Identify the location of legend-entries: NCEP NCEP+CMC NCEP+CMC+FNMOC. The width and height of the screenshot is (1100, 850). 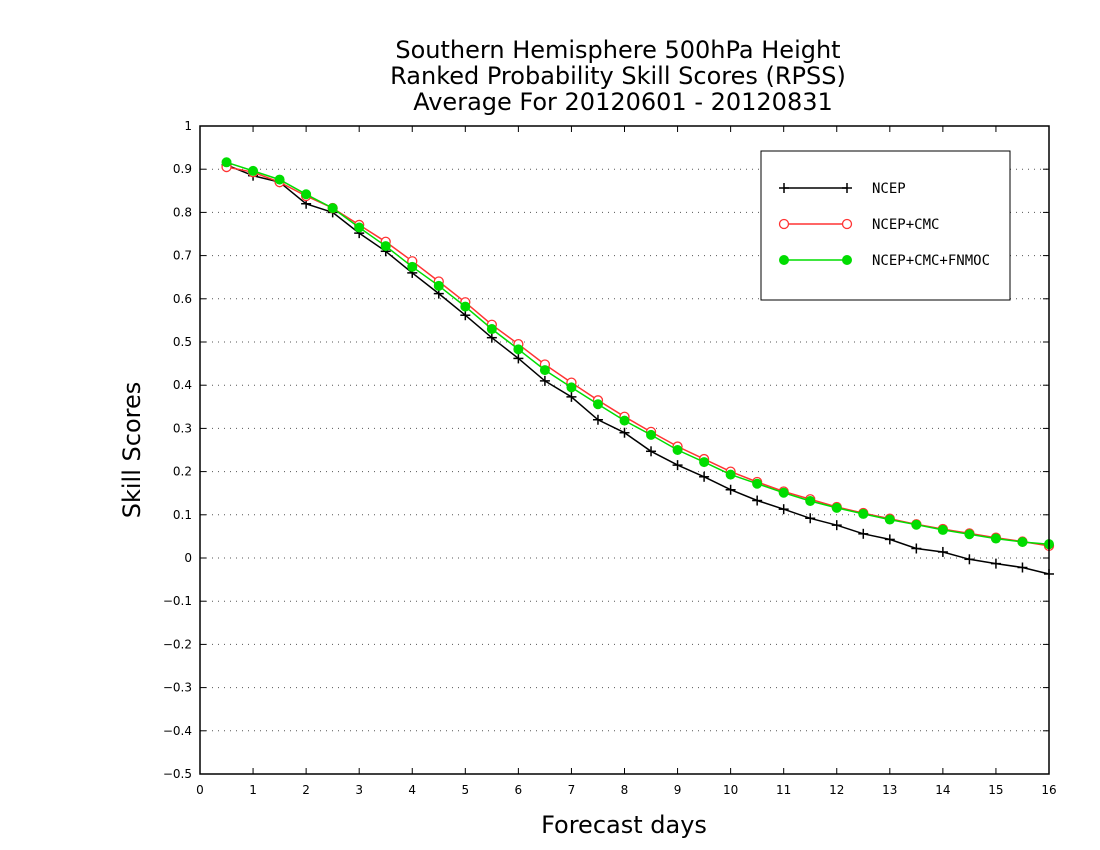
(884, 225).